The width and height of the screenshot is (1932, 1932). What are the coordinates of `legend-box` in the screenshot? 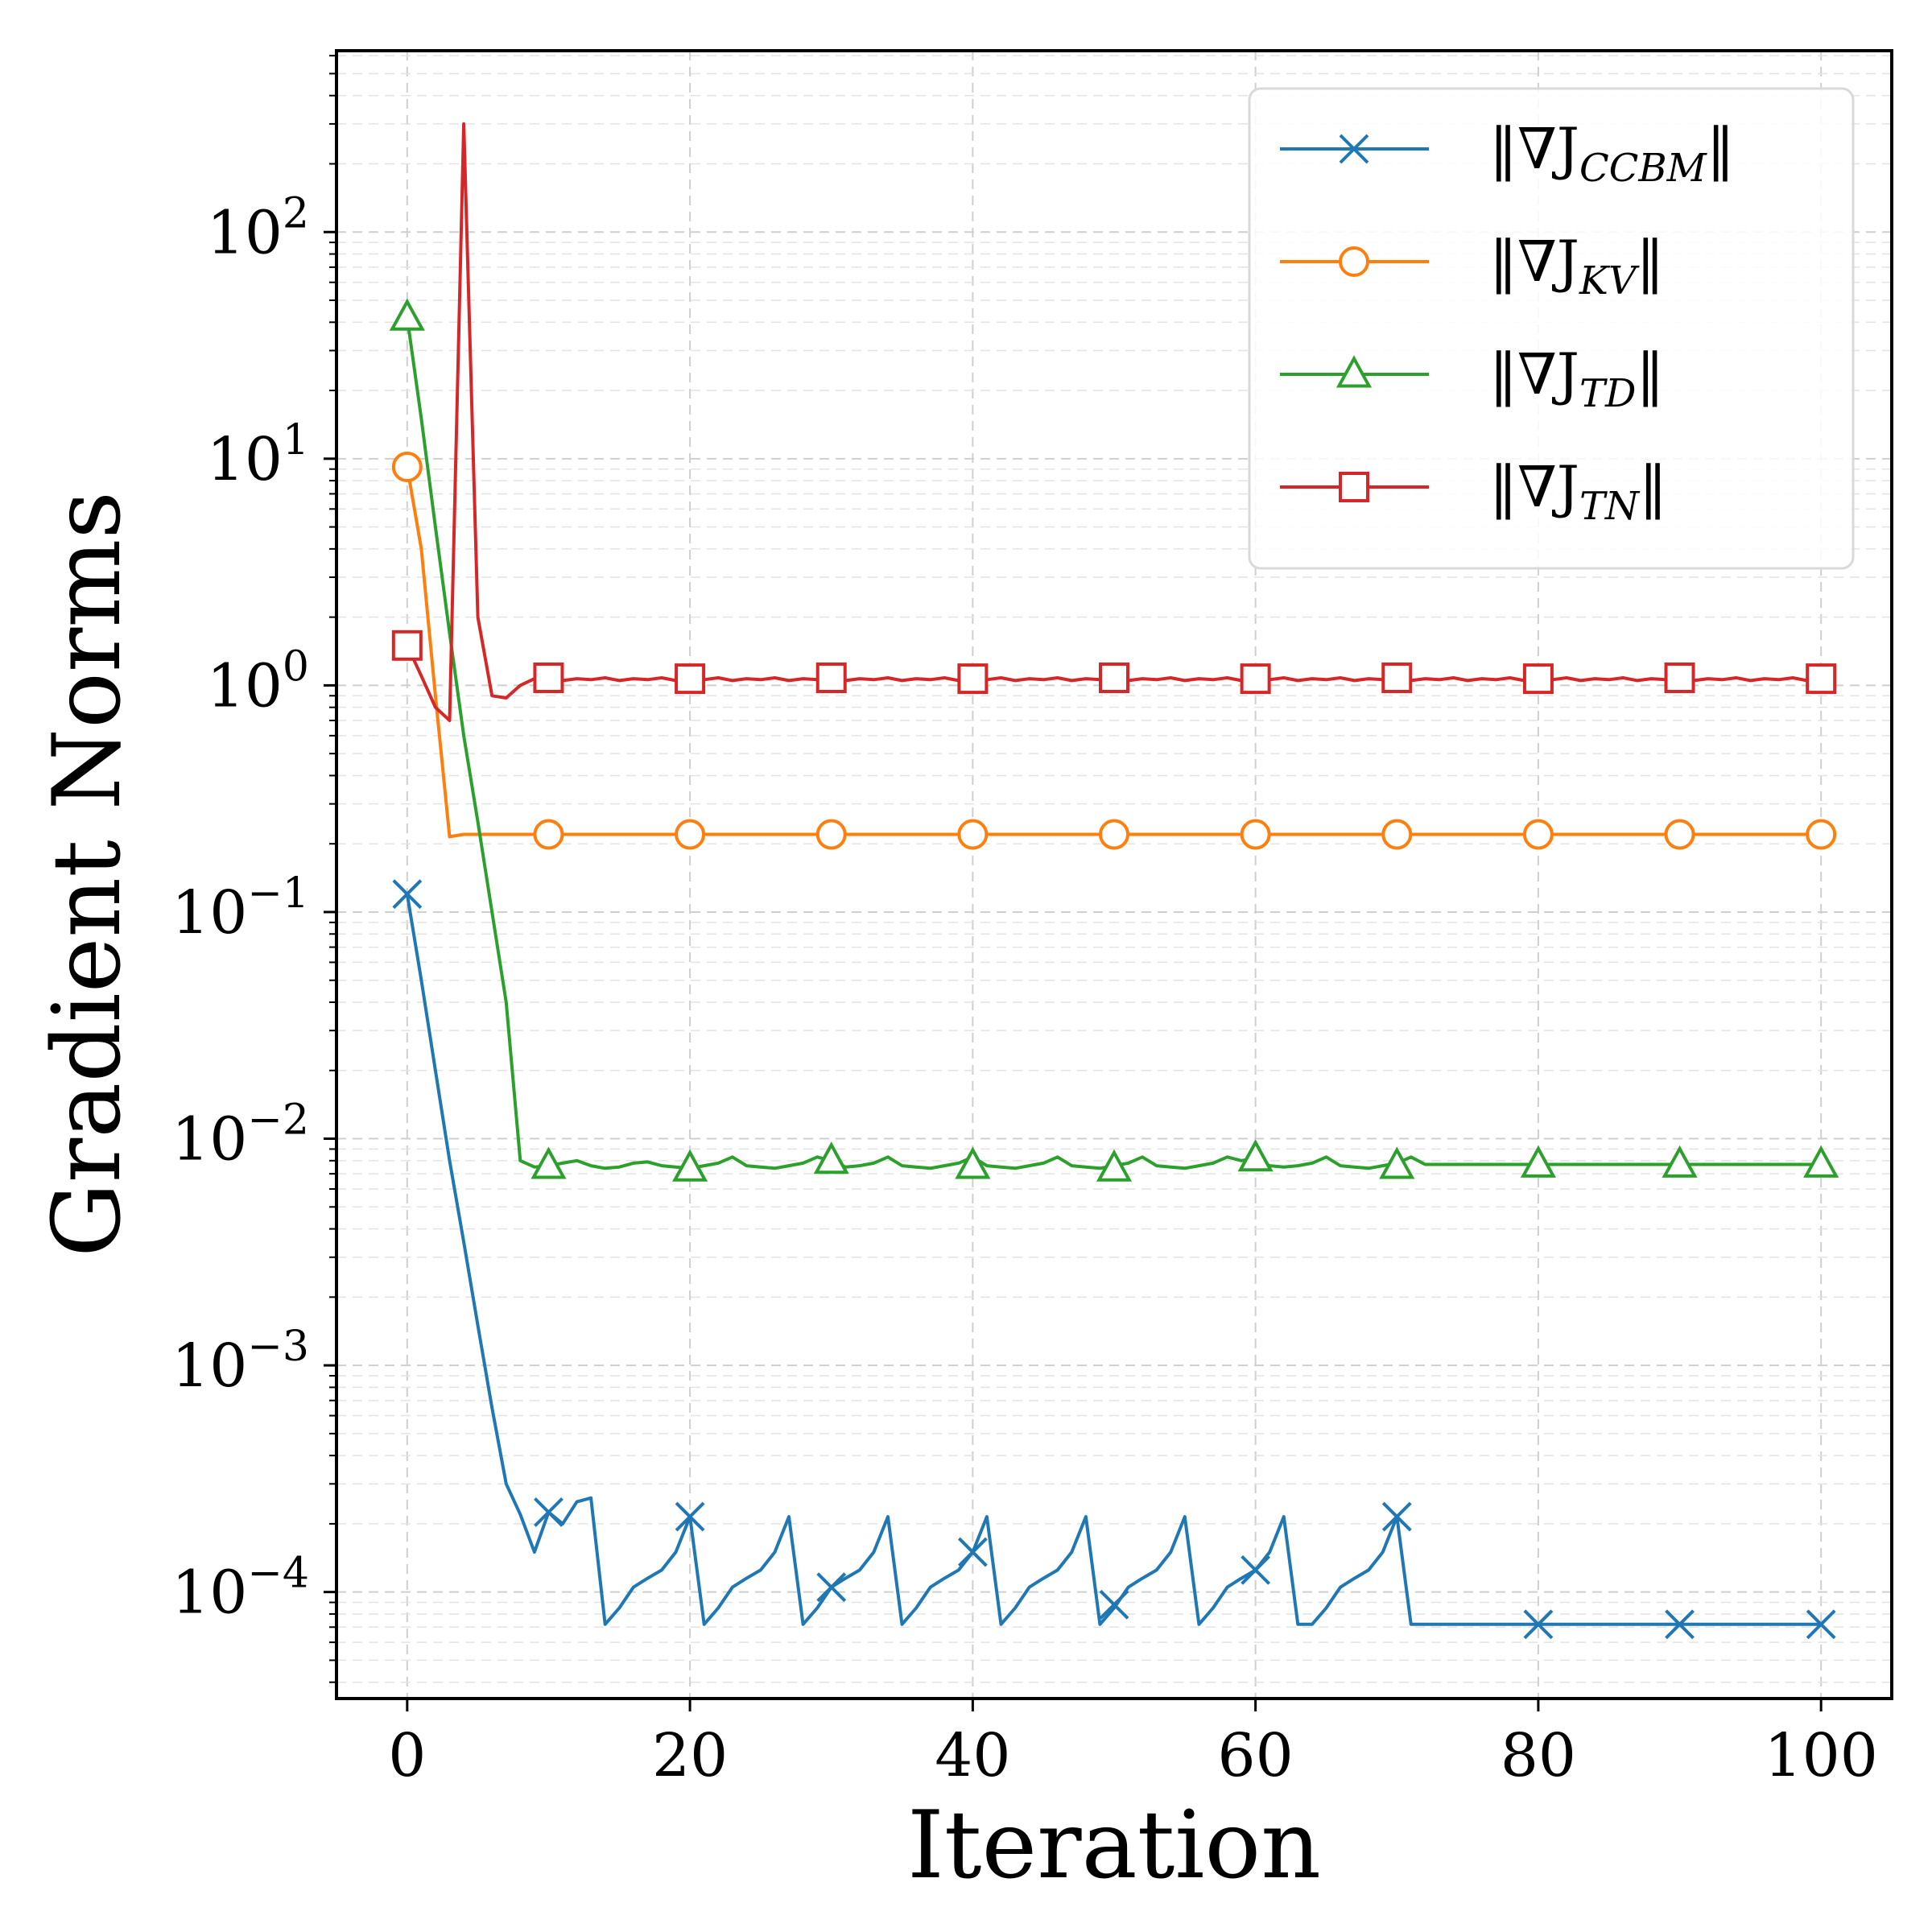 It's located at (1551, 328).